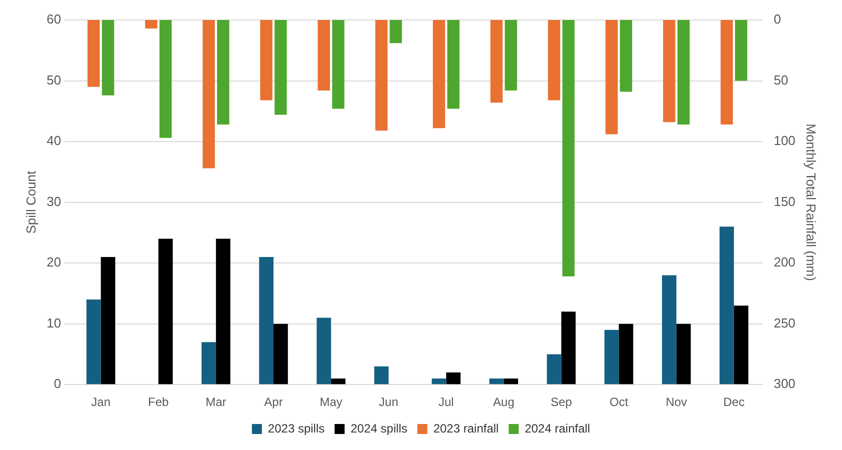 The width and height of the screenshot is (842, 450). I want to click on x-tick-label: Jan, so click(101, 402).